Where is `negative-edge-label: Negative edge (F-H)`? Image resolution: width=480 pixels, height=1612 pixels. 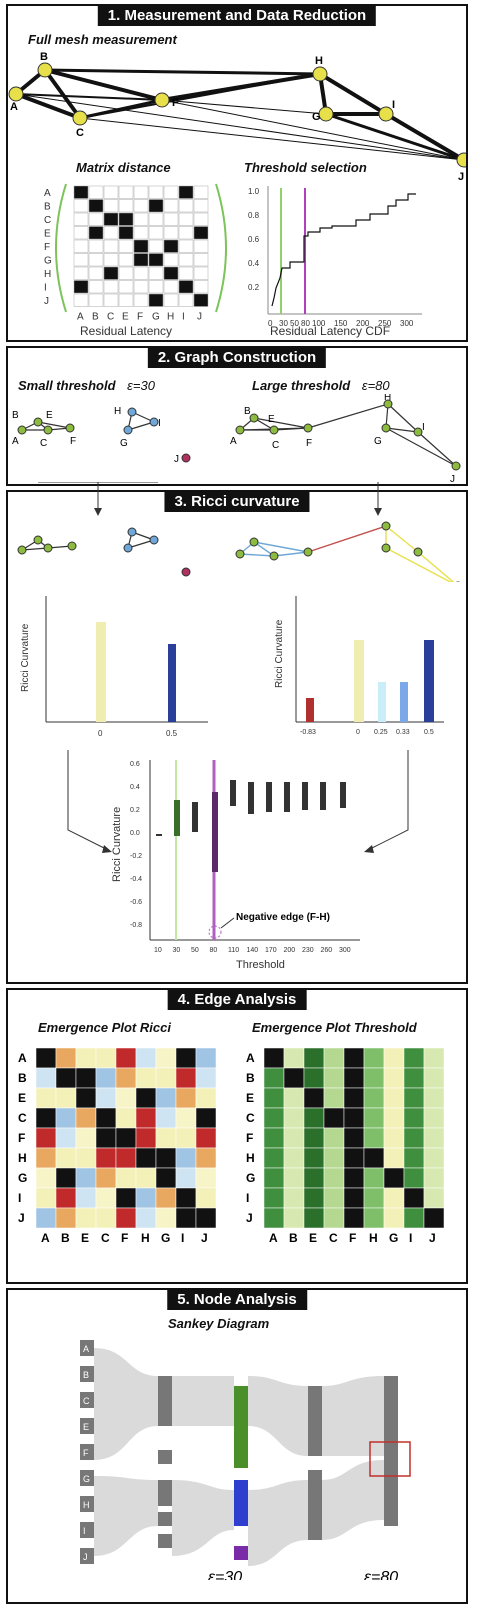
negative-edge-label: Negative edge (F-H) is located at coordinates (283, 917).